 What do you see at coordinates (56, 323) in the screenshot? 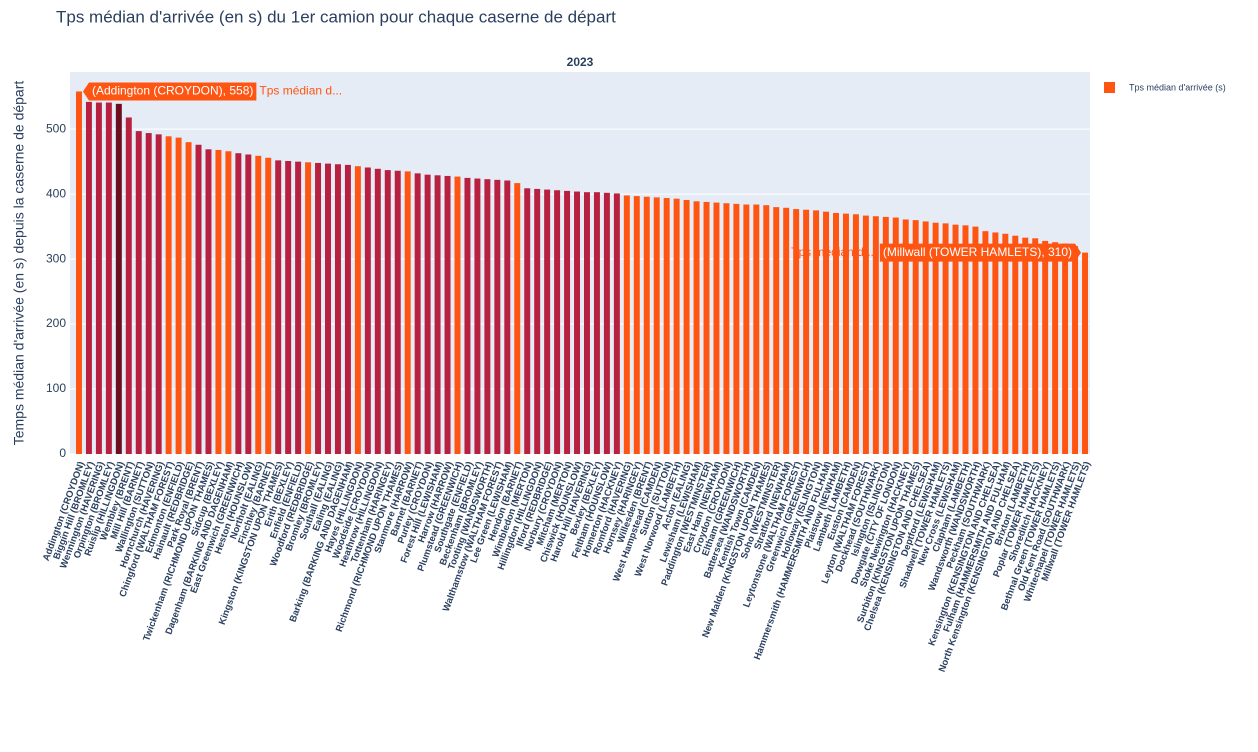
I see `y-tick-label: 200` at bounding box center [56, 323].